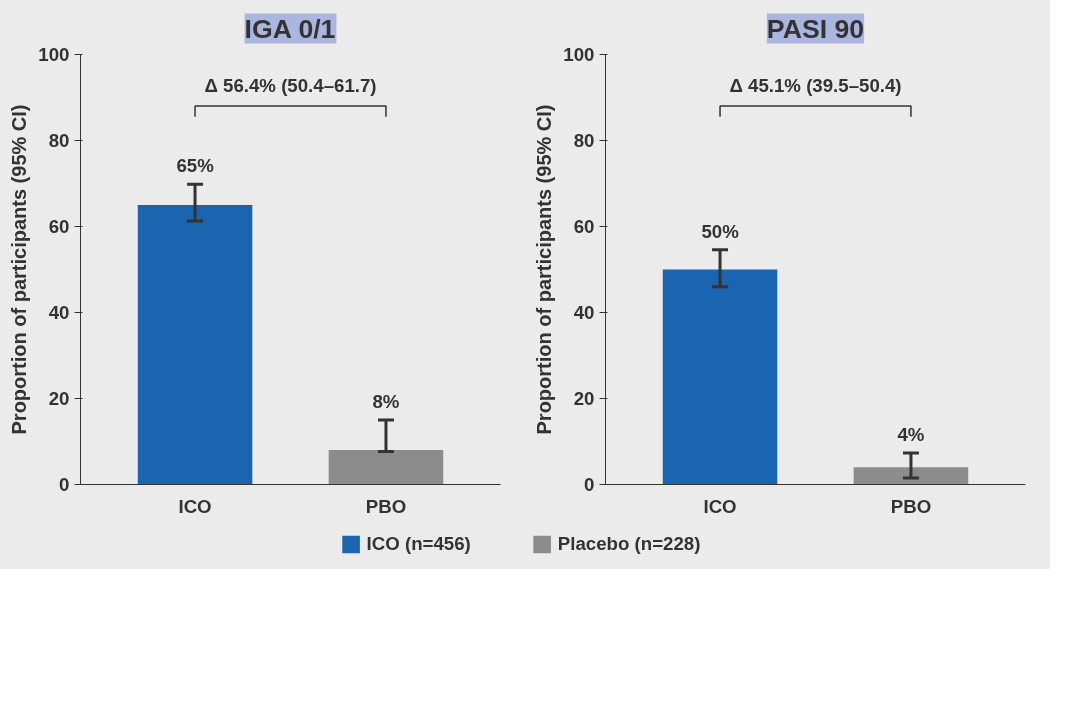 The image size is (1082, 709). Describe the element at coordinates (720, 231) in the screenshot. I see `data-label: 50%` at that location.